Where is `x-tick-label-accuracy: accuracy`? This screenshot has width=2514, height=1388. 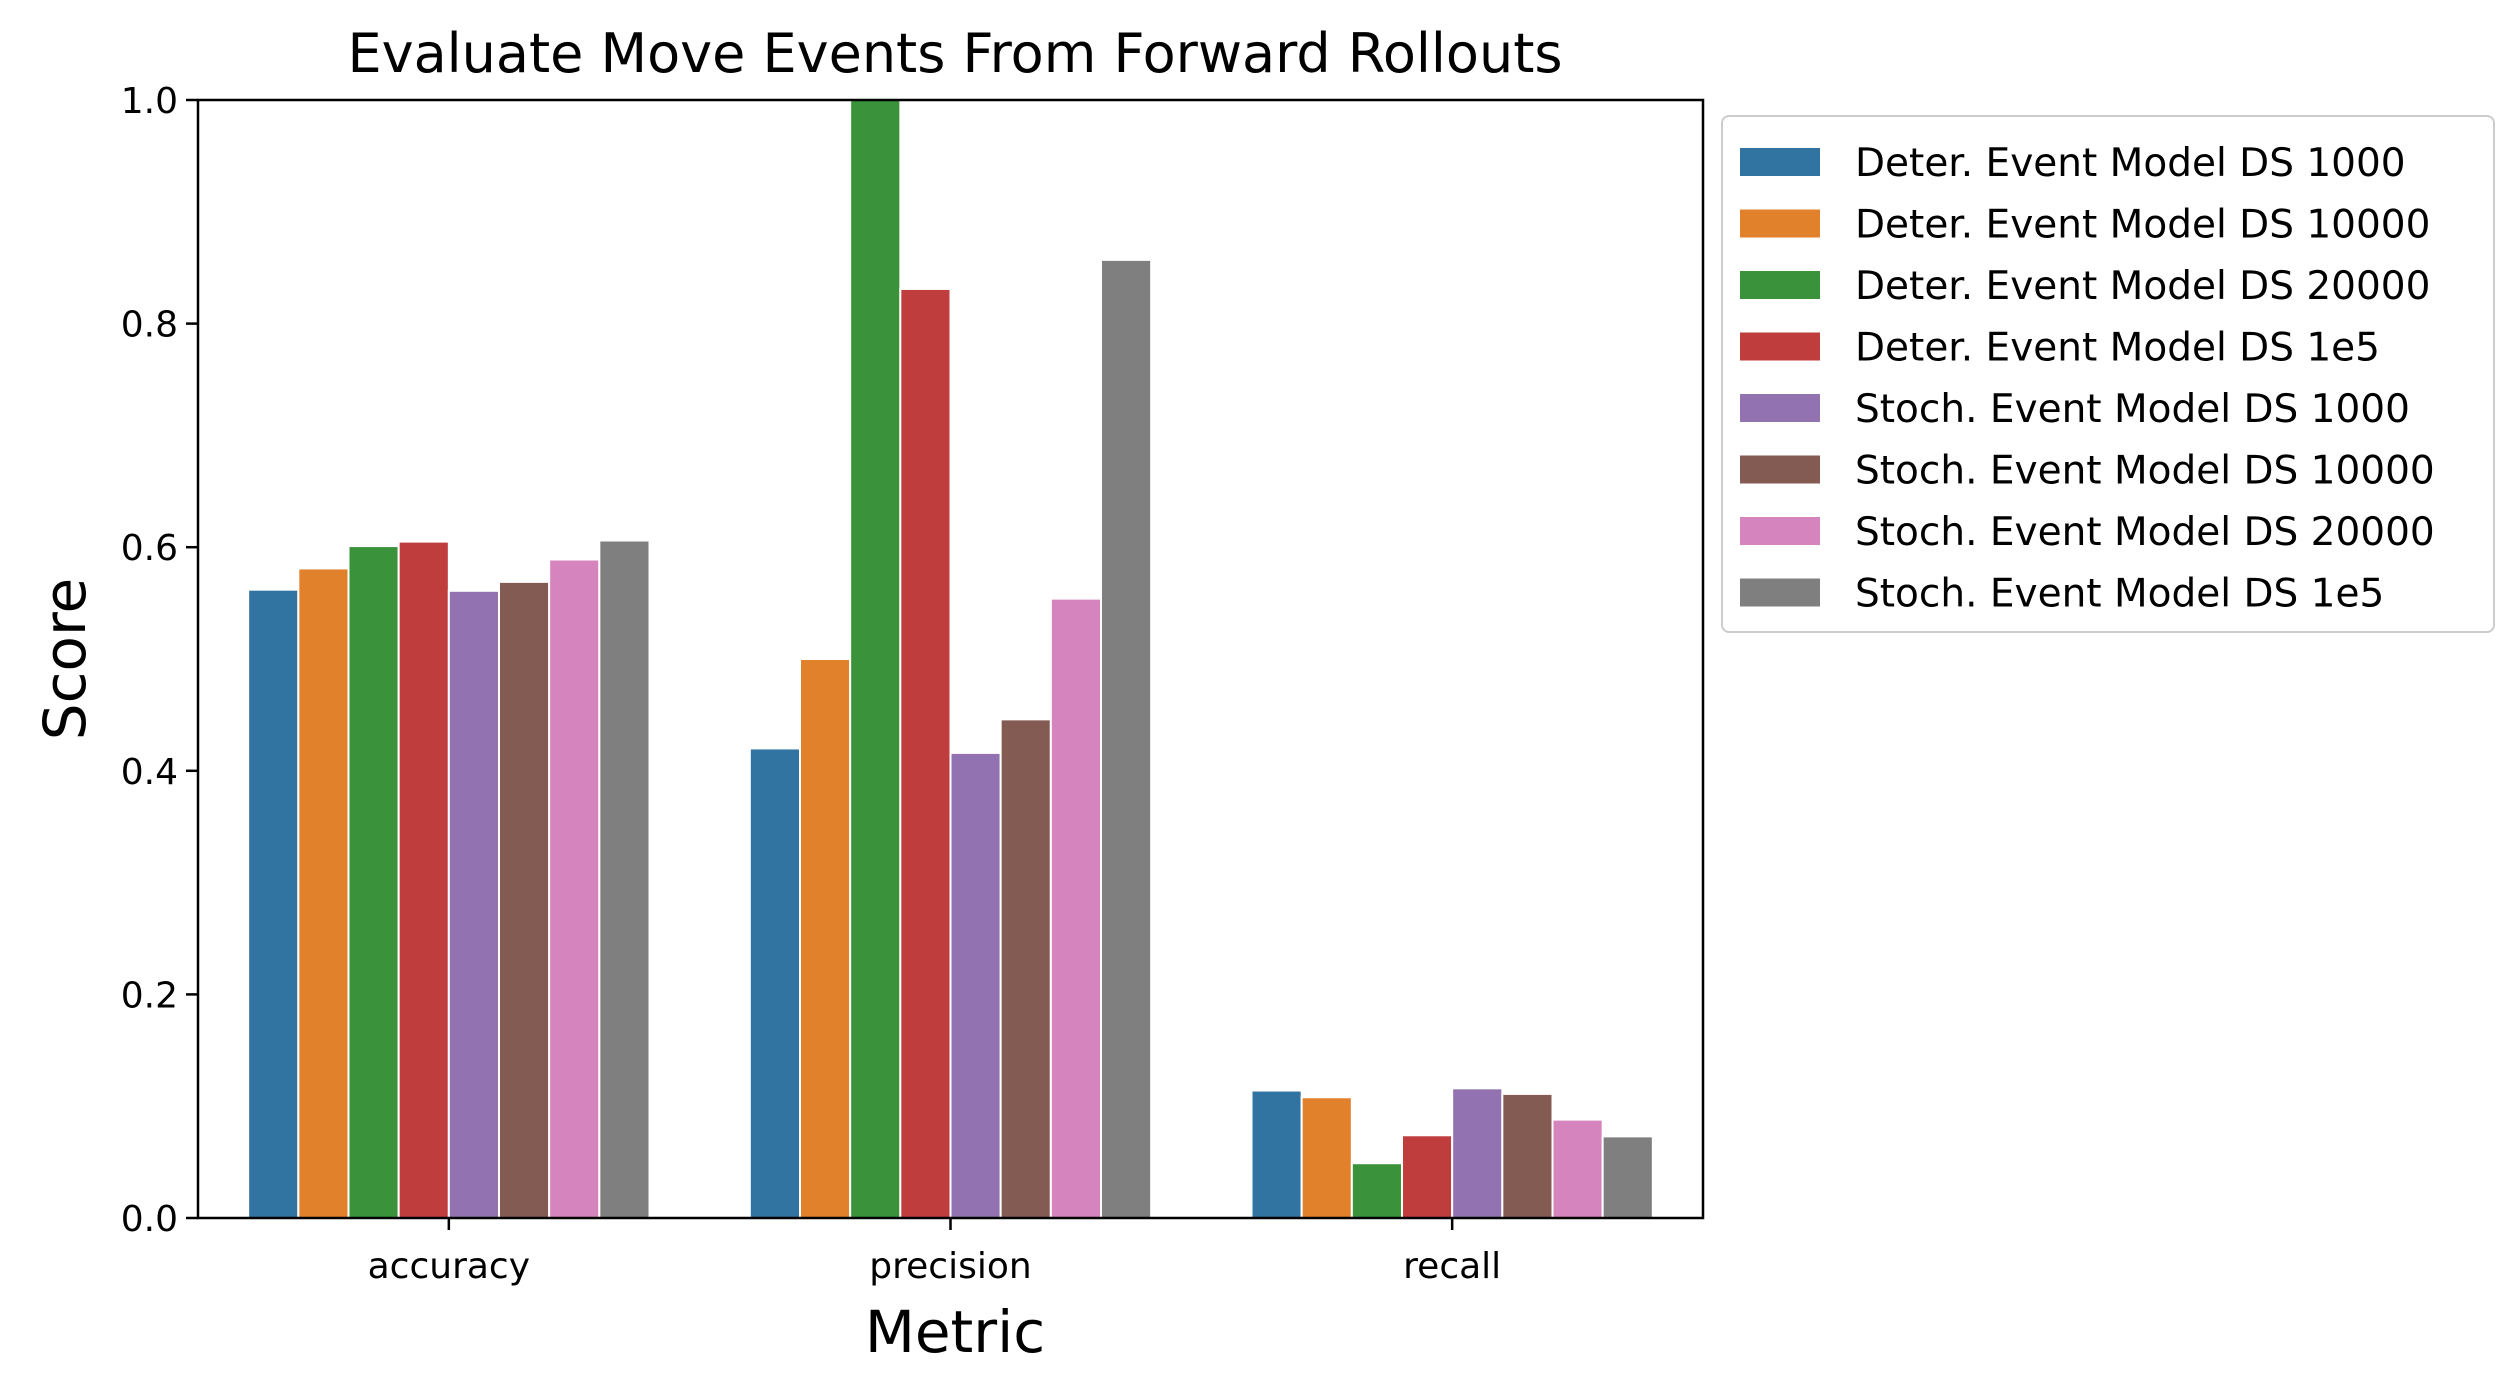
x-tick-label-accuracy: accuracy is located at coordinates (449, 1266).